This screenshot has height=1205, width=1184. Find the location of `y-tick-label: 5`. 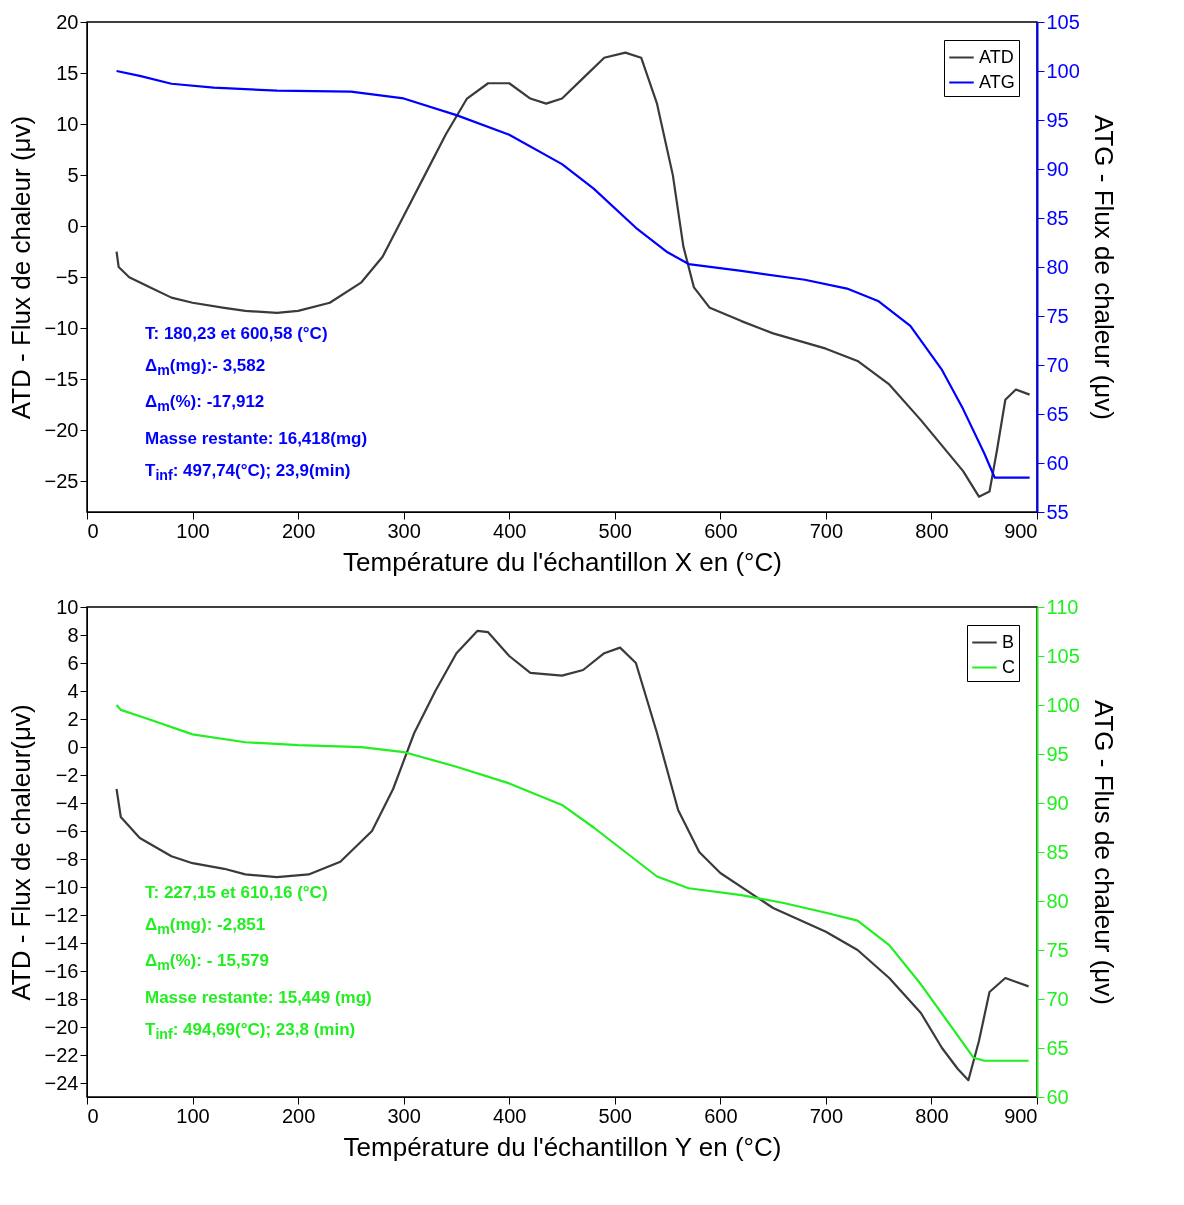

y-tick-label: 5 is located at coordinates (73, 174).